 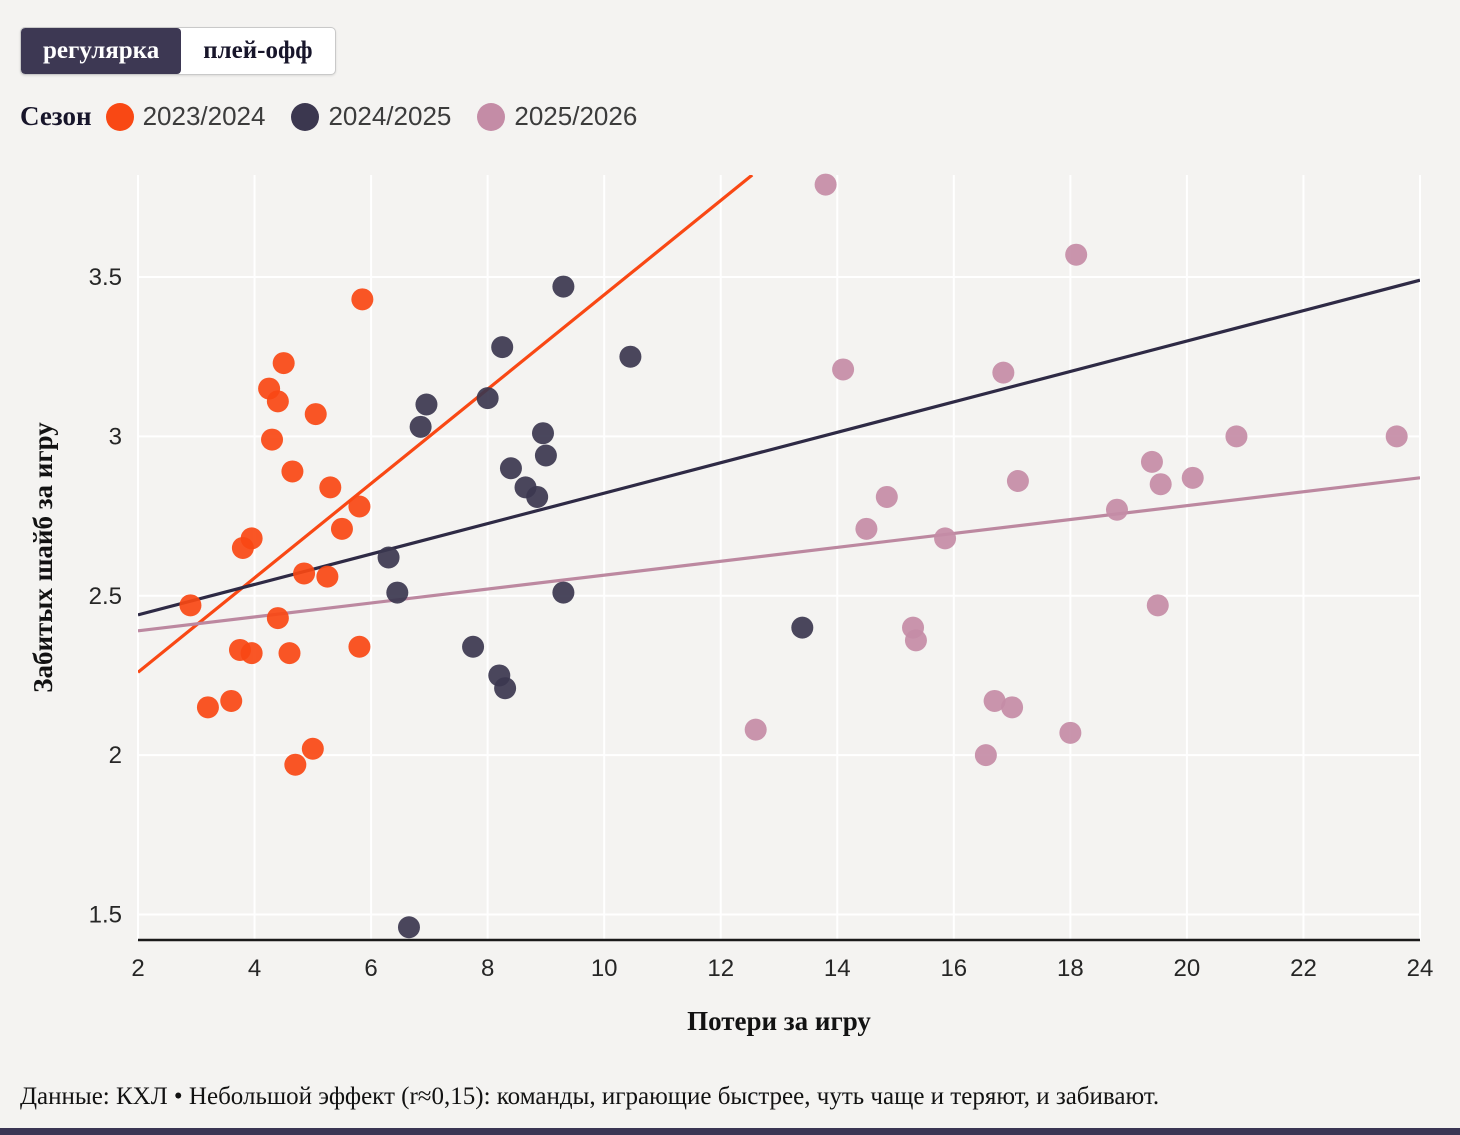 I want to click on y-axis-title: Забитых шайб за игру, so click(x=43, y=557).